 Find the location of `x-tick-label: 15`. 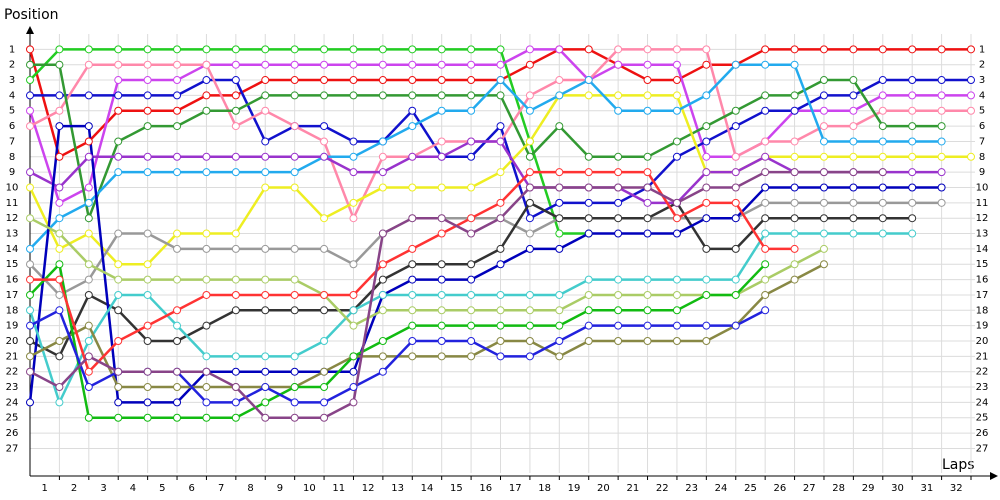

x-tick-label: 15 is located at coordinates (456, 488).